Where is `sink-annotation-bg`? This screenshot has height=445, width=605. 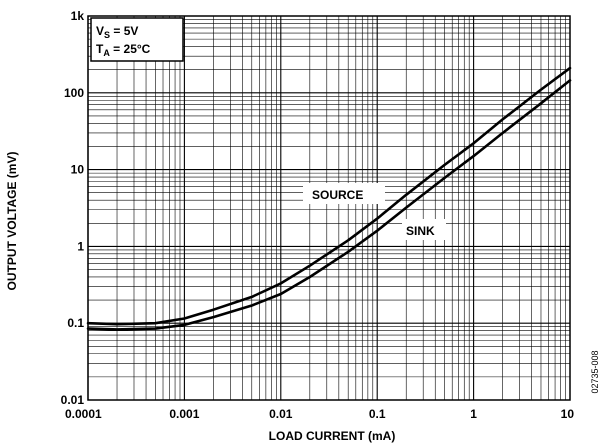
sink-annotation-bg is located at coordinates (424, 229).